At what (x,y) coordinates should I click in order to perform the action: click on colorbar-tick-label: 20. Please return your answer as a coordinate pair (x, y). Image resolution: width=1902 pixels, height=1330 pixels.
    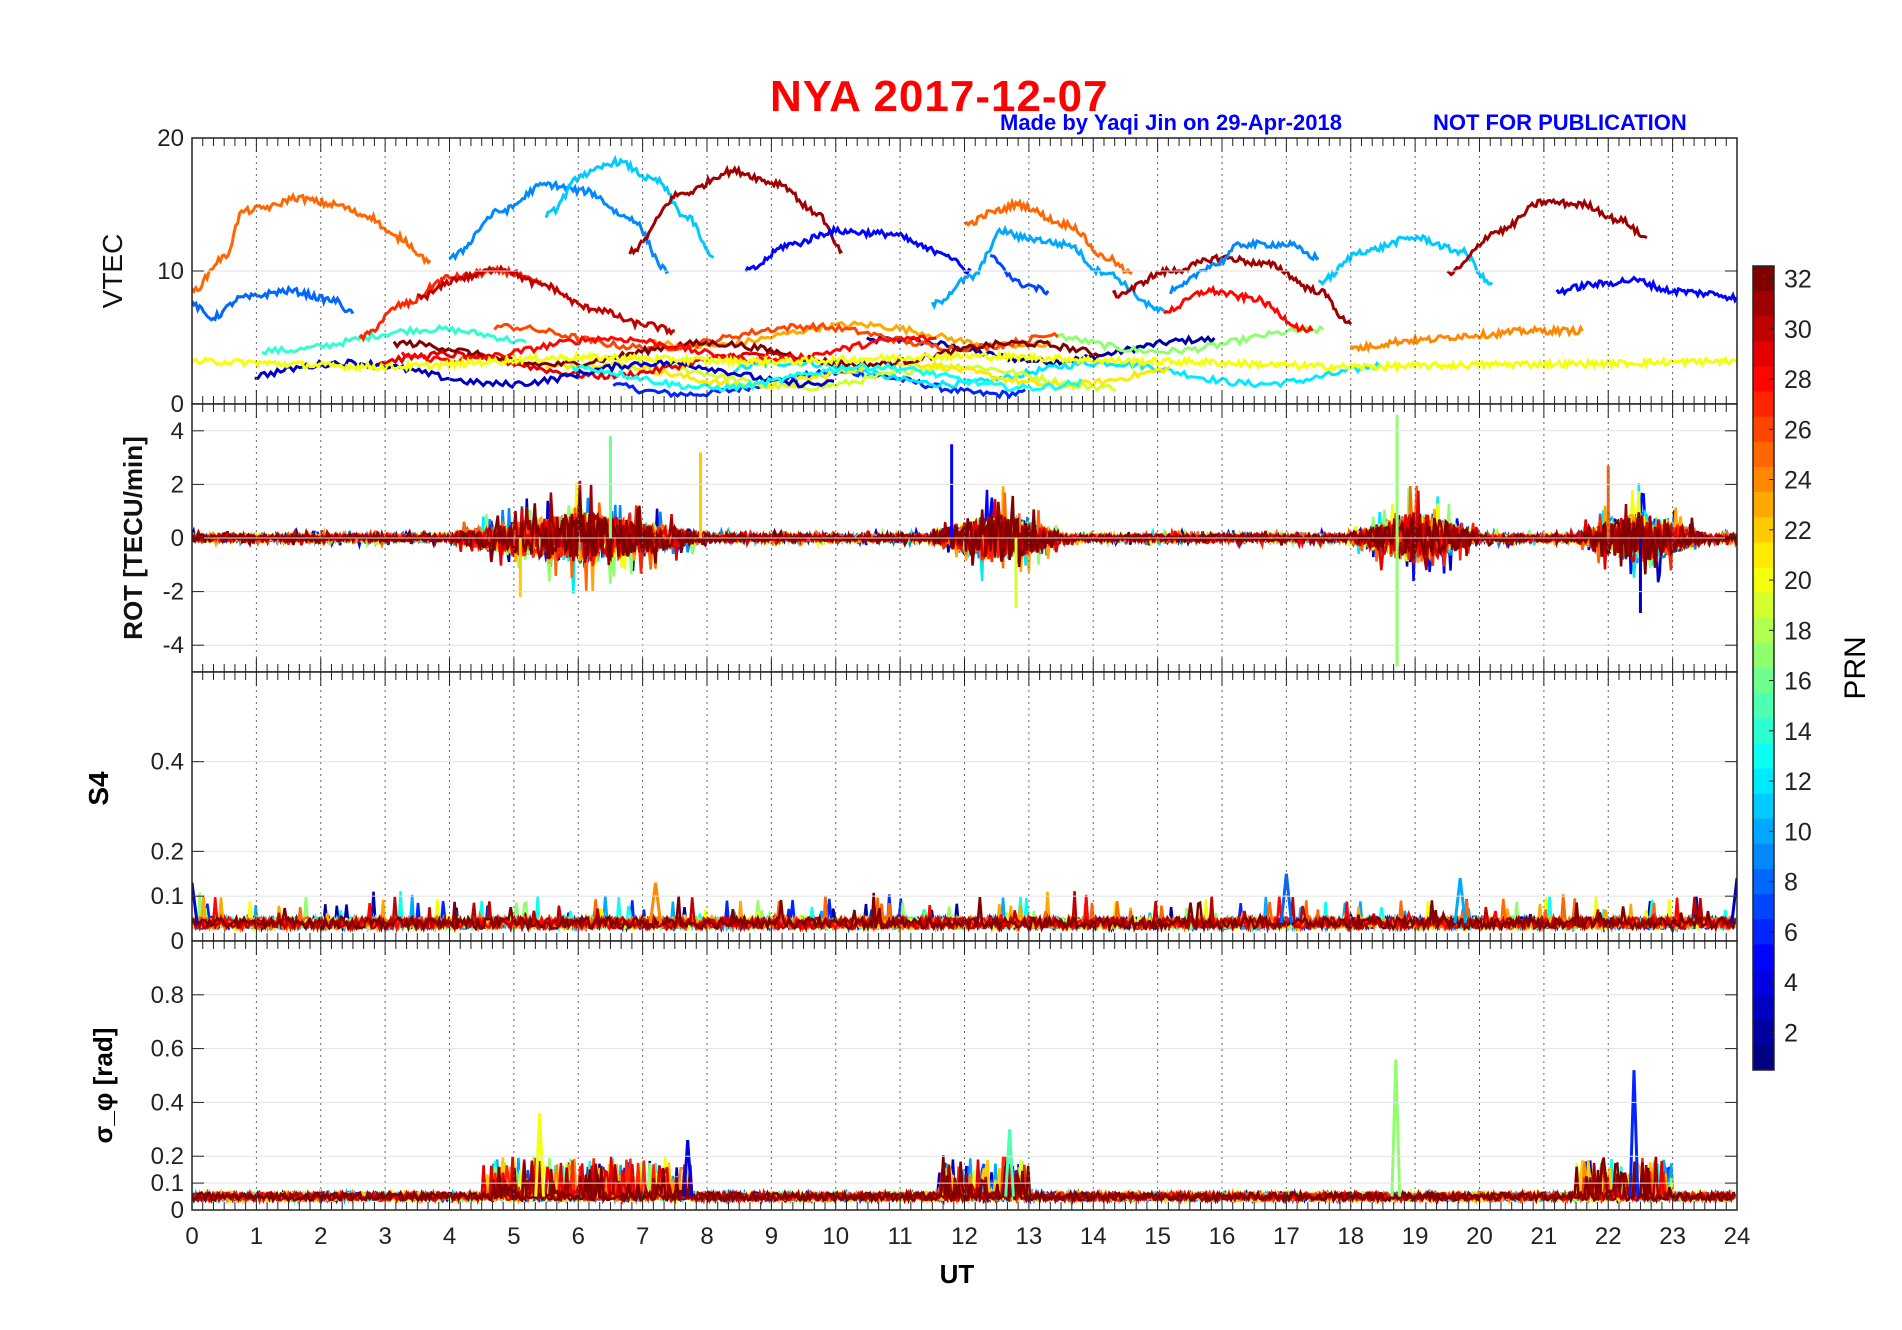
    Looking at the image, I should click on (1798, 581).